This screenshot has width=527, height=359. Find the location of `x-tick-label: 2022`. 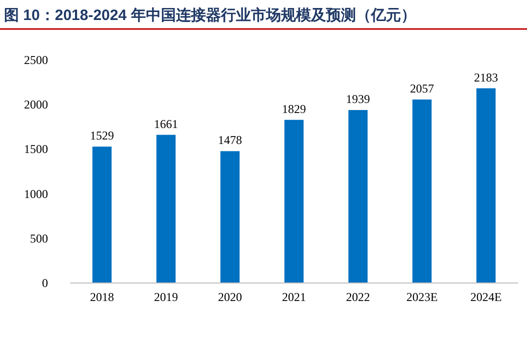

x-tick-label: 2022 is located at coordinates (358, 297).